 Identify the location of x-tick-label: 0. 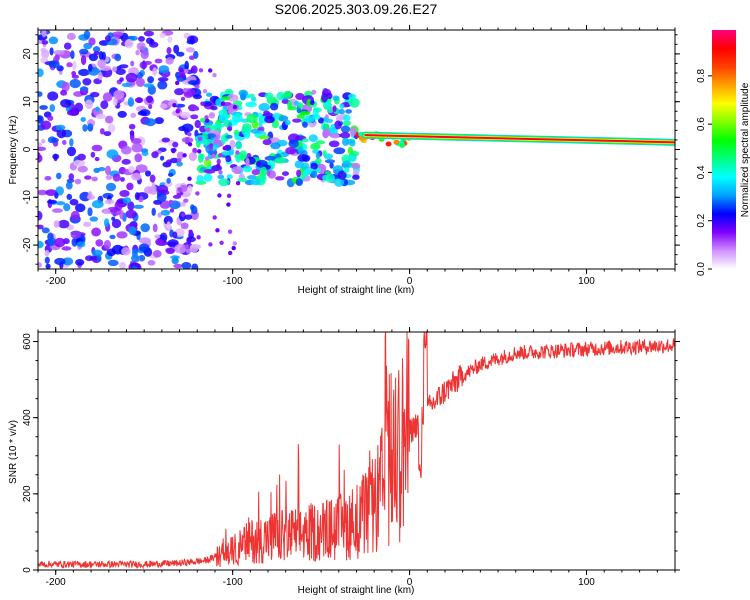
(410, 582).